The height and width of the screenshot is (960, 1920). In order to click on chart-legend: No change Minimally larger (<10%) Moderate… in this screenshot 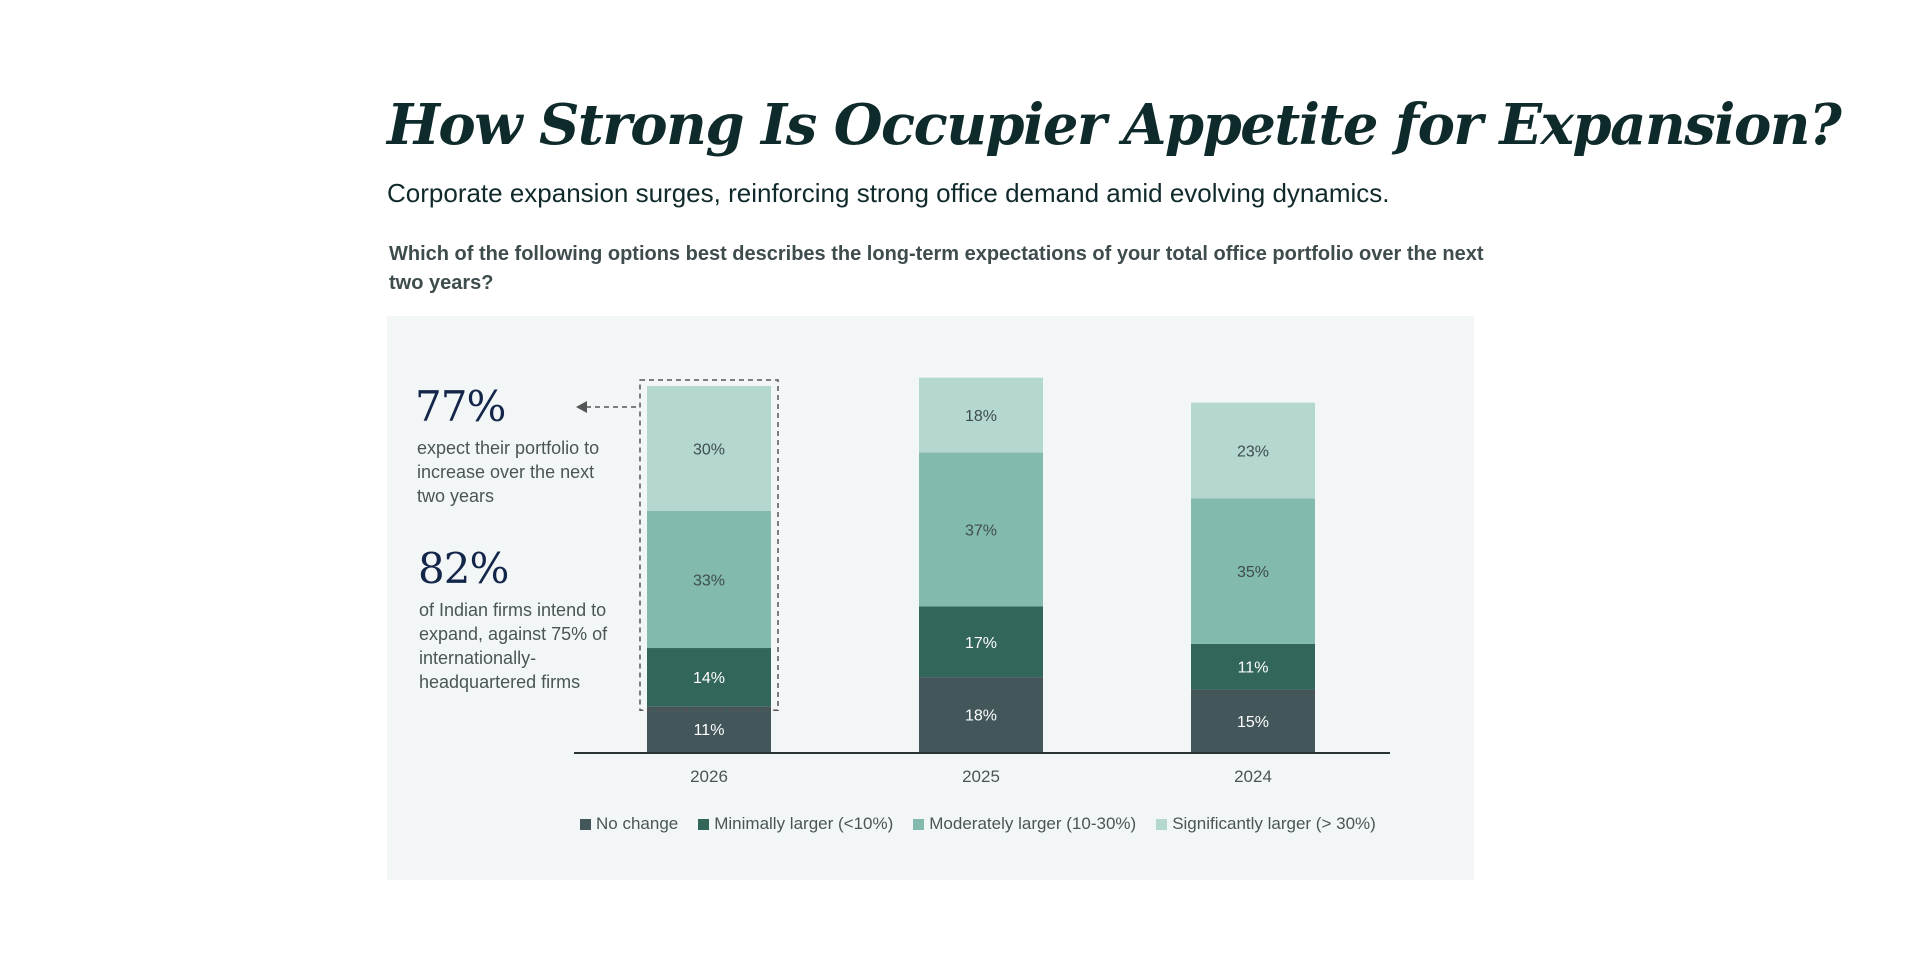, I will do `click(978, 824)`.